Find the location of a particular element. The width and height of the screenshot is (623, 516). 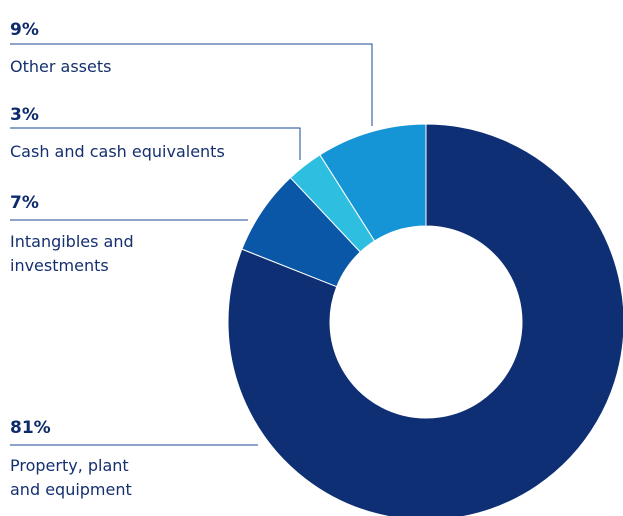

pct-label-intangibles-and-investments: 7% is located at coordinates (24, 203).